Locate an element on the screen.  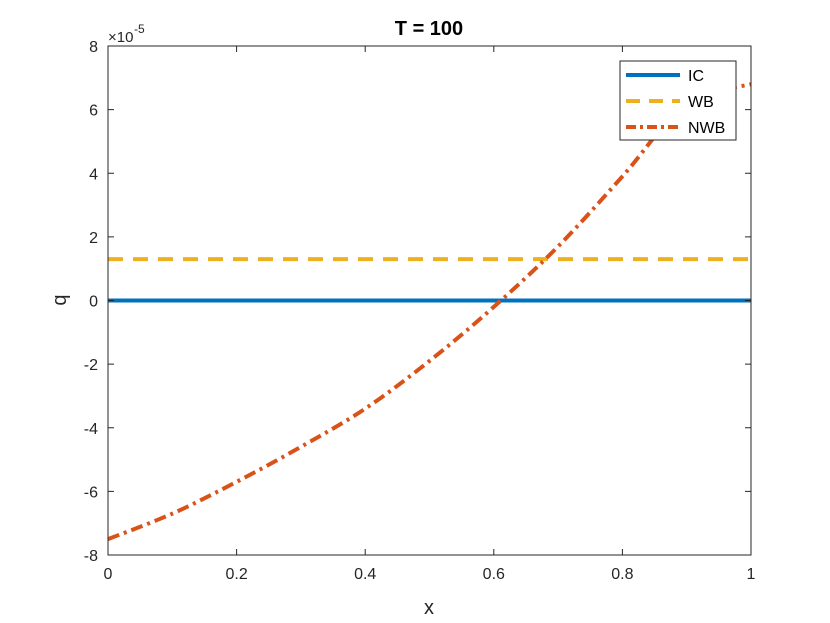
x-tick-label: 0.6 is located at coordinates (494, 574).